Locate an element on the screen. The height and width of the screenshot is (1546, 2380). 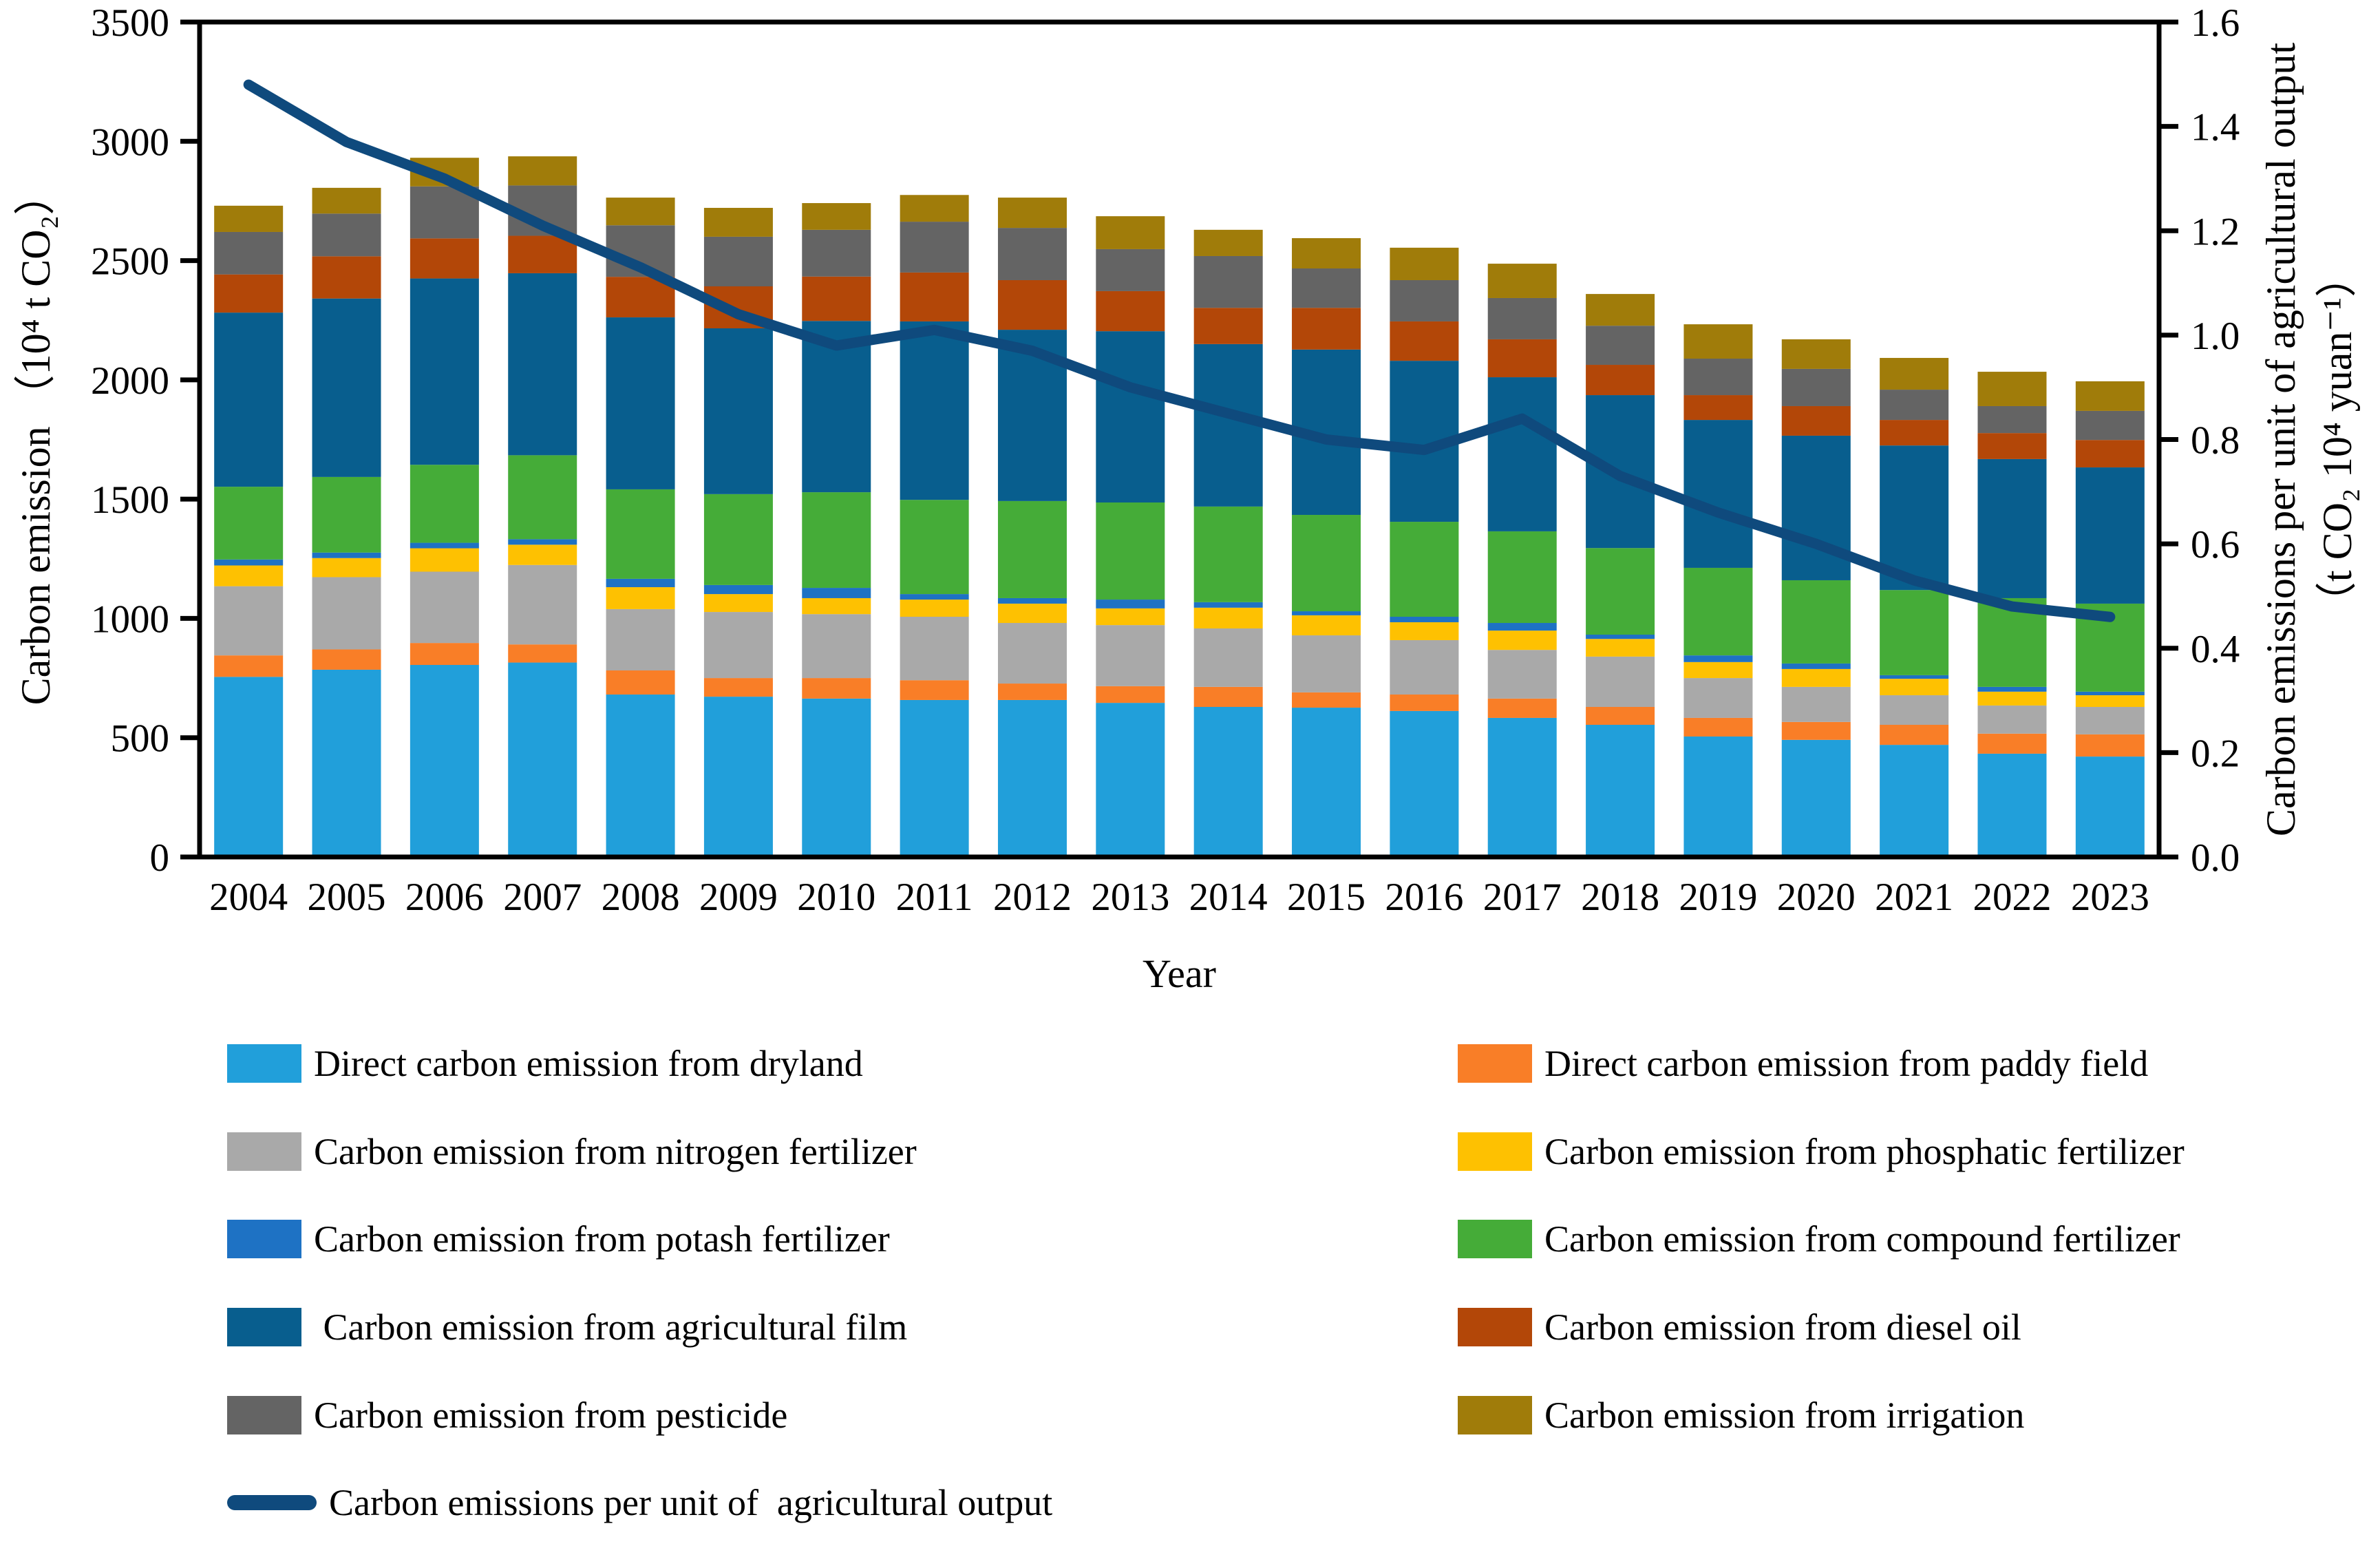
left-axis-tick-label: 2500 is located at coordinates (130, 262).